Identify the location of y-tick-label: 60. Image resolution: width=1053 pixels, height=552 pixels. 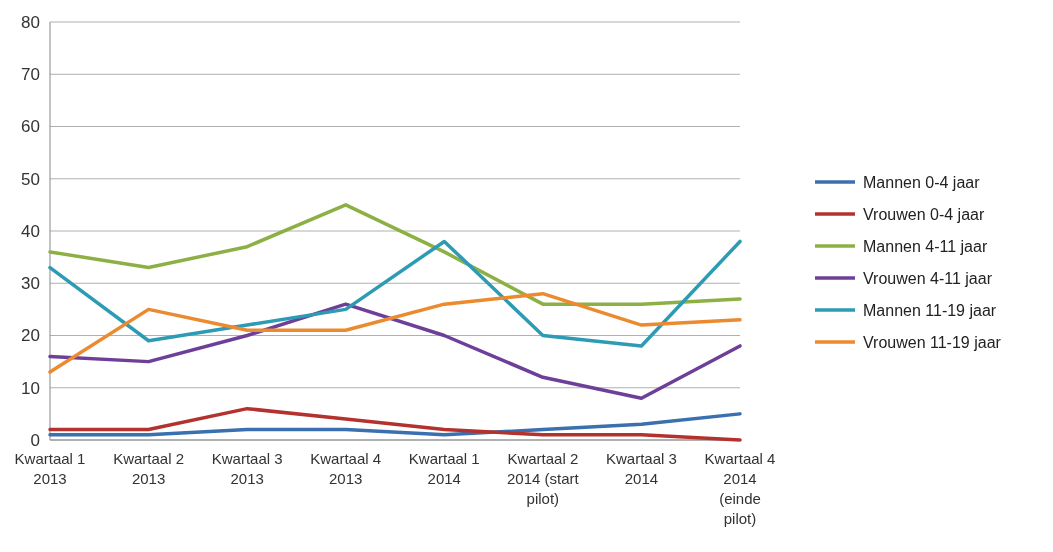
(30, 127).